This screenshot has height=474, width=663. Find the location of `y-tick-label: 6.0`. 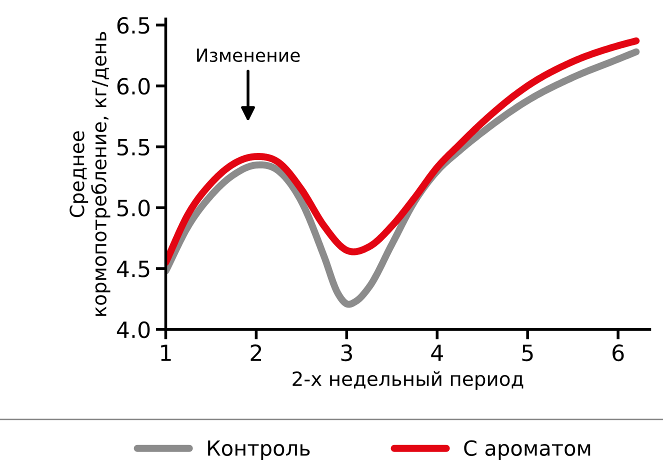

y-tick-label: 6.0 is located at coordinates (133, 86).